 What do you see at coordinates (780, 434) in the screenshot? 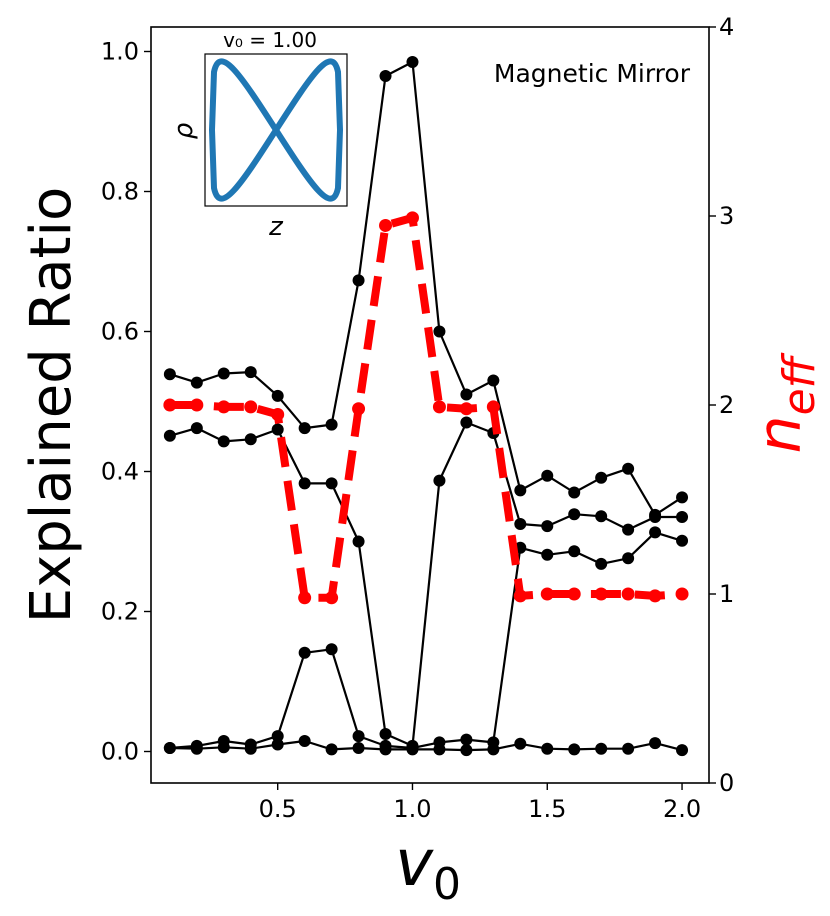
I see `y2-axis-label-main: n` at bounding box center [780, 434].